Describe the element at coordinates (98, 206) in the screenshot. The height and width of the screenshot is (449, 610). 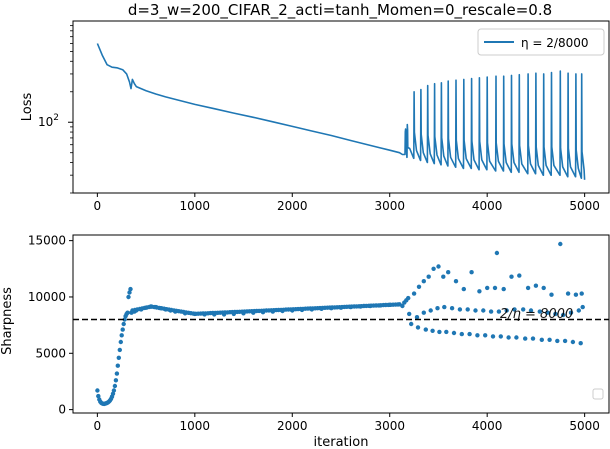
I see `loss-x-tick-label: 0` at that location.